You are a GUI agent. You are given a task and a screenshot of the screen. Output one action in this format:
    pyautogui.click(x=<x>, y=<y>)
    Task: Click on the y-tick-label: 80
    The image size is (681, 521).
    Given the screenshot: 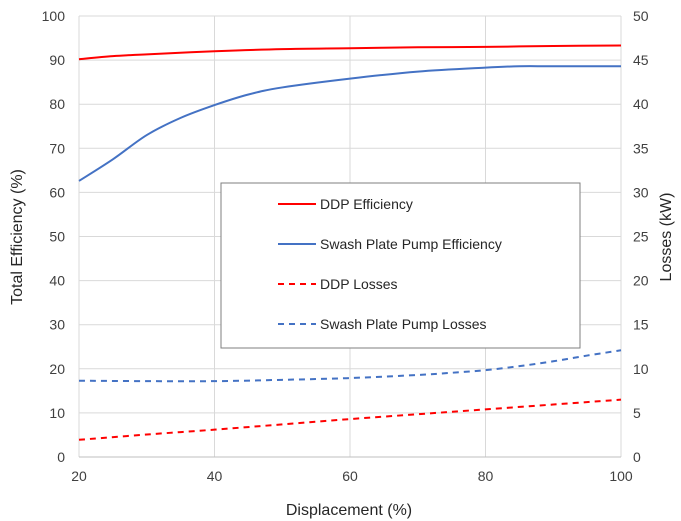 What is the action you would take?
    pyautogui.click(x=57, y=104)
    